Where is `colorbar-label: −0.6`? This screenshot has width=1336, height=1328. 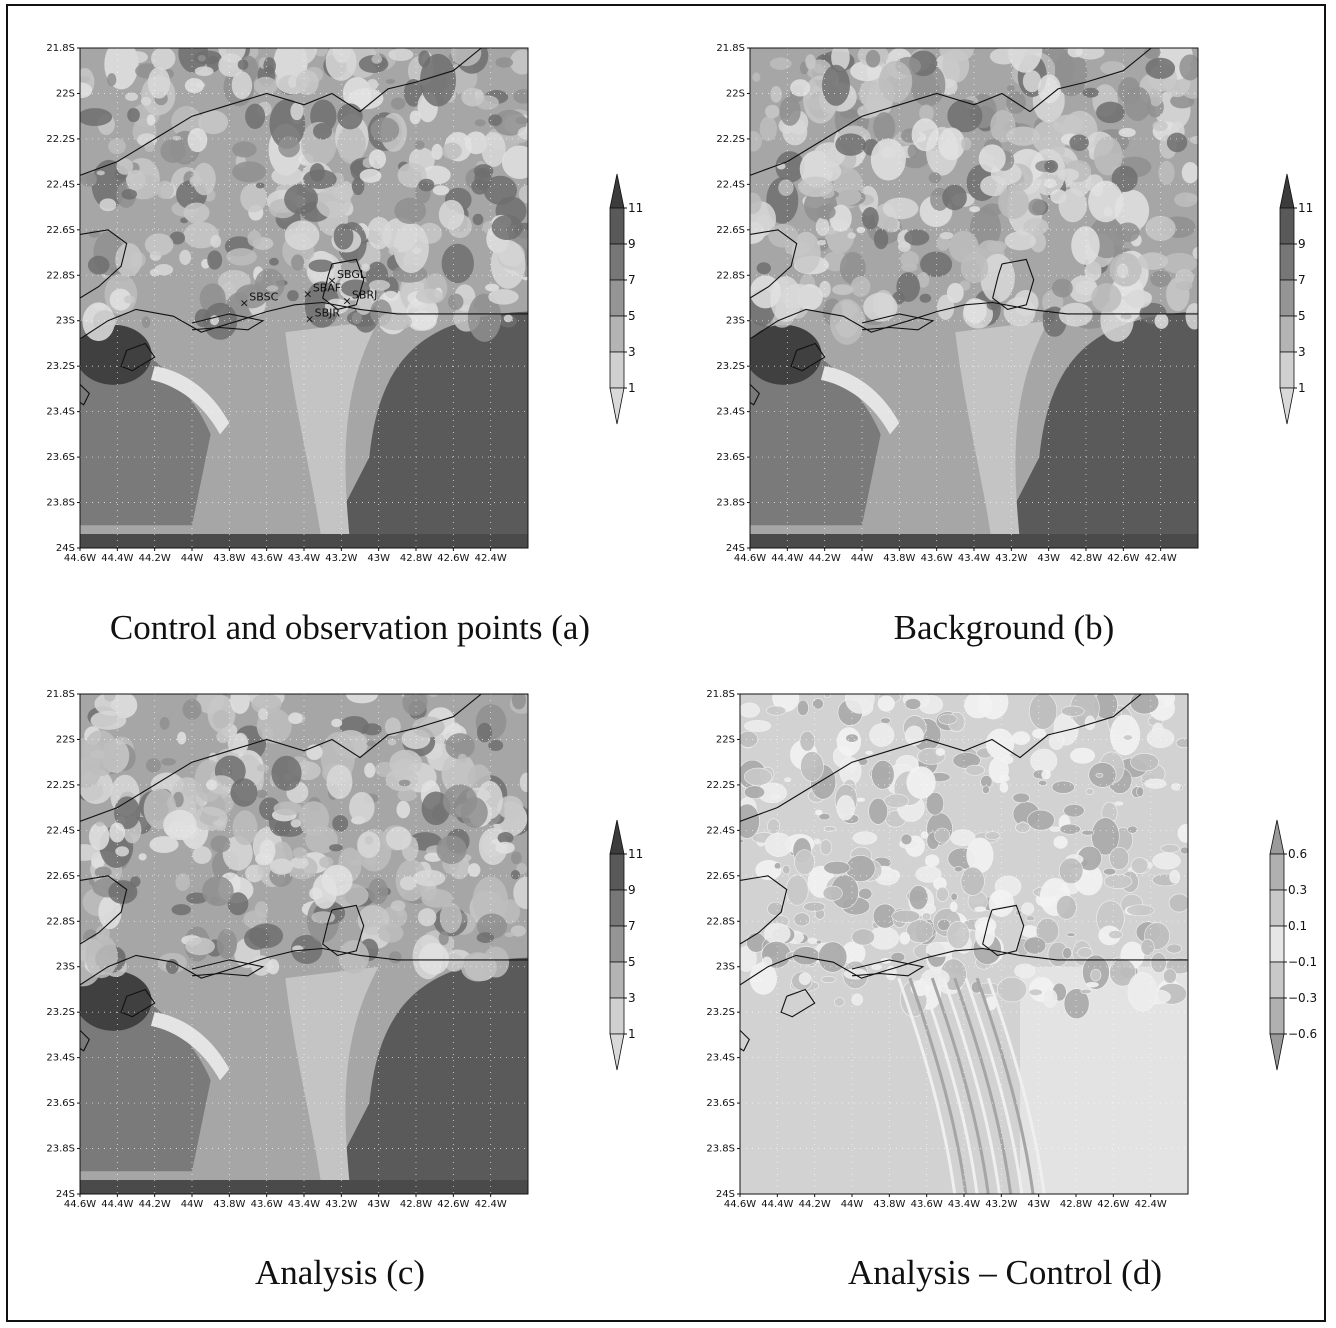 colorbar-label: −0.6 is located at coordinates (1302, 1034).